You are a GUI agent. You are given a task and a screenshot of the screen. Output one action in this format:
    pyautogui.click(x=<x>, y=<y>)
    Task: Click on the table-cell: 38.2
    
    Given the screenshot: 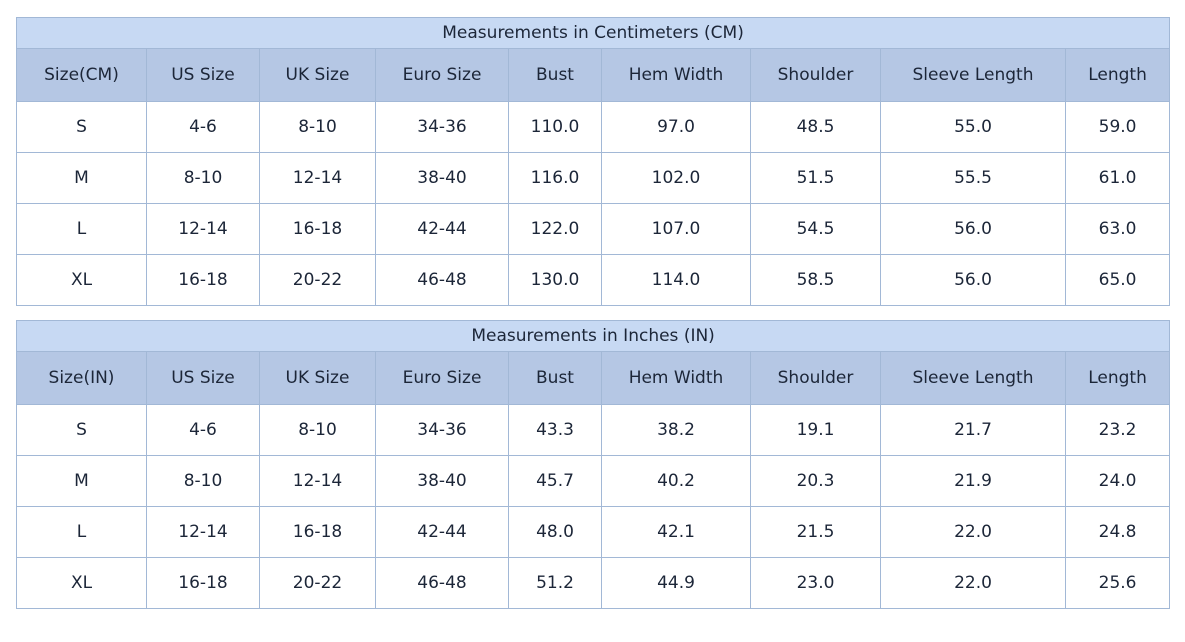 What is the action you would take?
    pyautogui.click(x=676, y=430)
    